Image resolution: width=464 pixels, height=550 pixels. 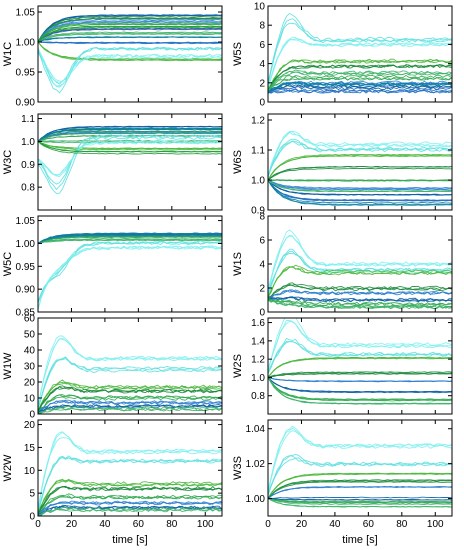 What do you see at coordinates (30, 319) in the screenshot?
I see `y-tick-label: 60` at bounding box center [30, 319].